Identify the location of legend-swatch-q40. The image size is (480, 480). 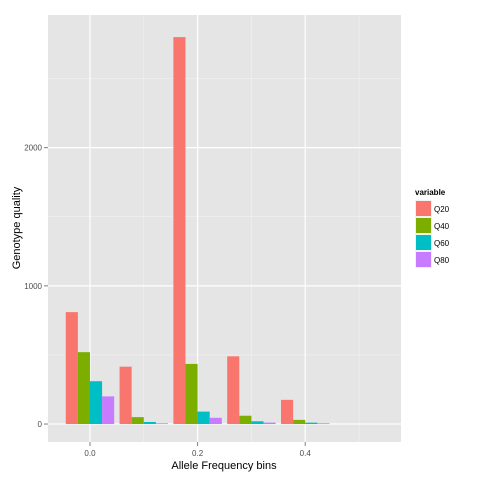
(423, 225).